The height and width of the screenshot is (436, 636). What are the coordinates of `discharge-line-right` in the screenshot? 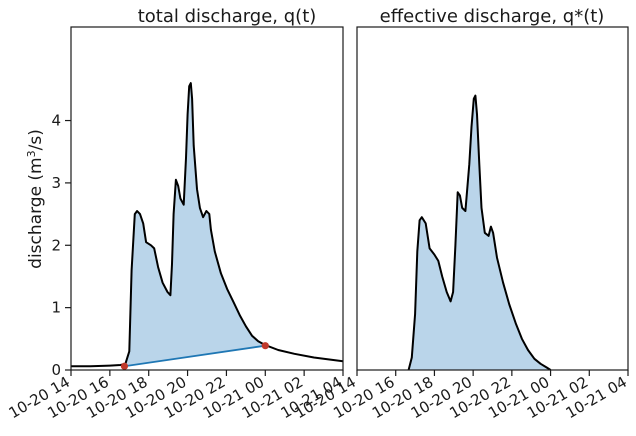 It's located at (479, 232).